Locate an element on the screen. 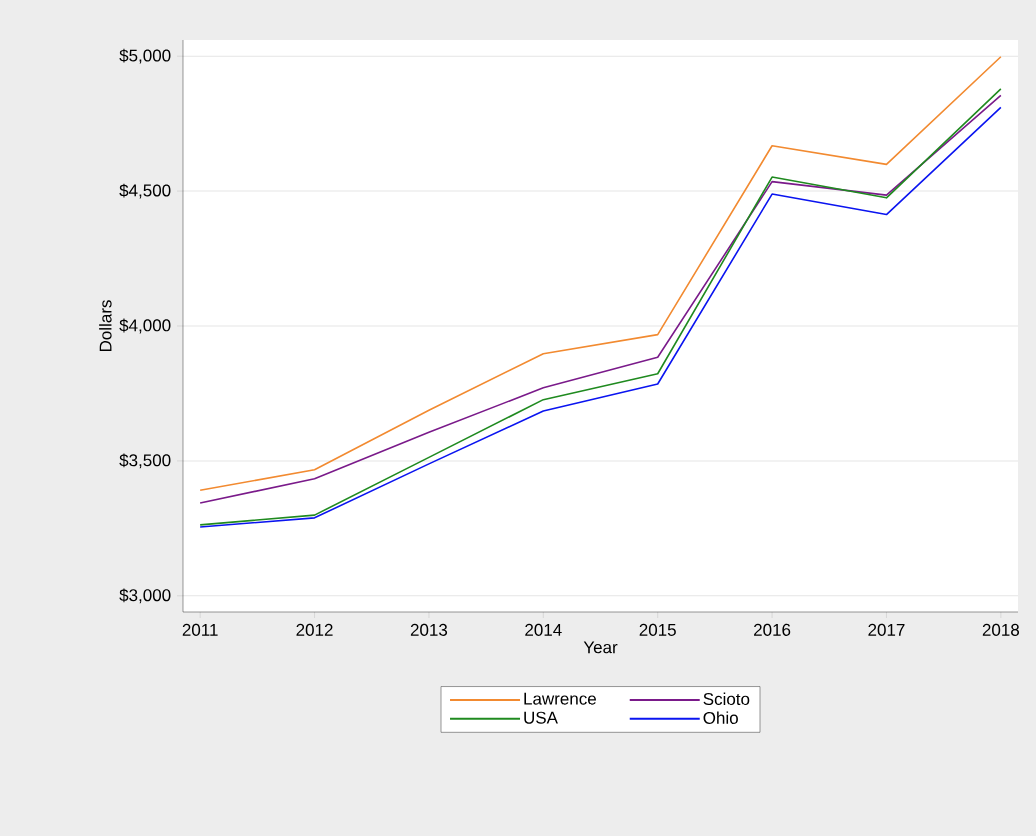 Image resolution: width=1036 pixels, height=836 pixels. x-tick-label: 2011 is located at coordinates (200, 629).